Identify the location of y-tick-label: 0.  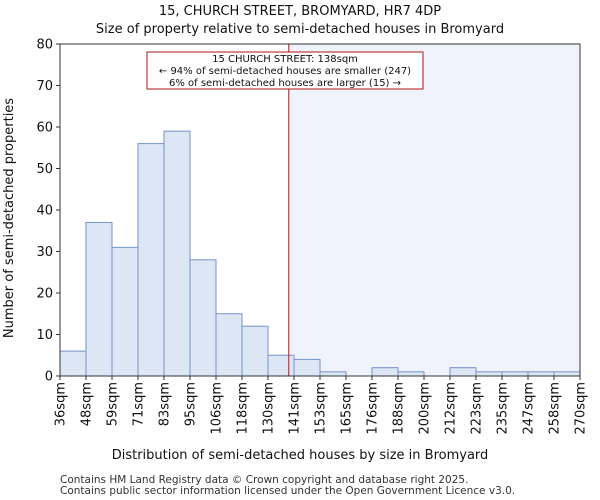
(49, 377).